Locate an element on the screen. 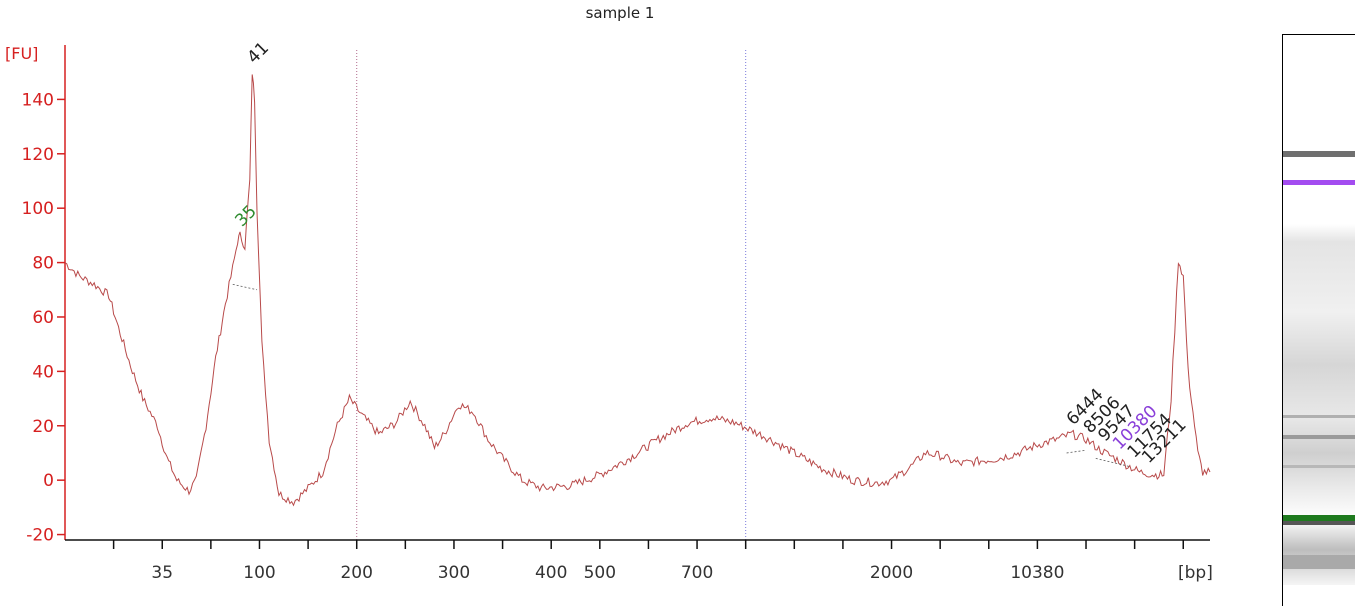 Image resolution: width=1355 pixels, height=606 pixels. x-tick-label: 300 is located at coordinates (454, 573).